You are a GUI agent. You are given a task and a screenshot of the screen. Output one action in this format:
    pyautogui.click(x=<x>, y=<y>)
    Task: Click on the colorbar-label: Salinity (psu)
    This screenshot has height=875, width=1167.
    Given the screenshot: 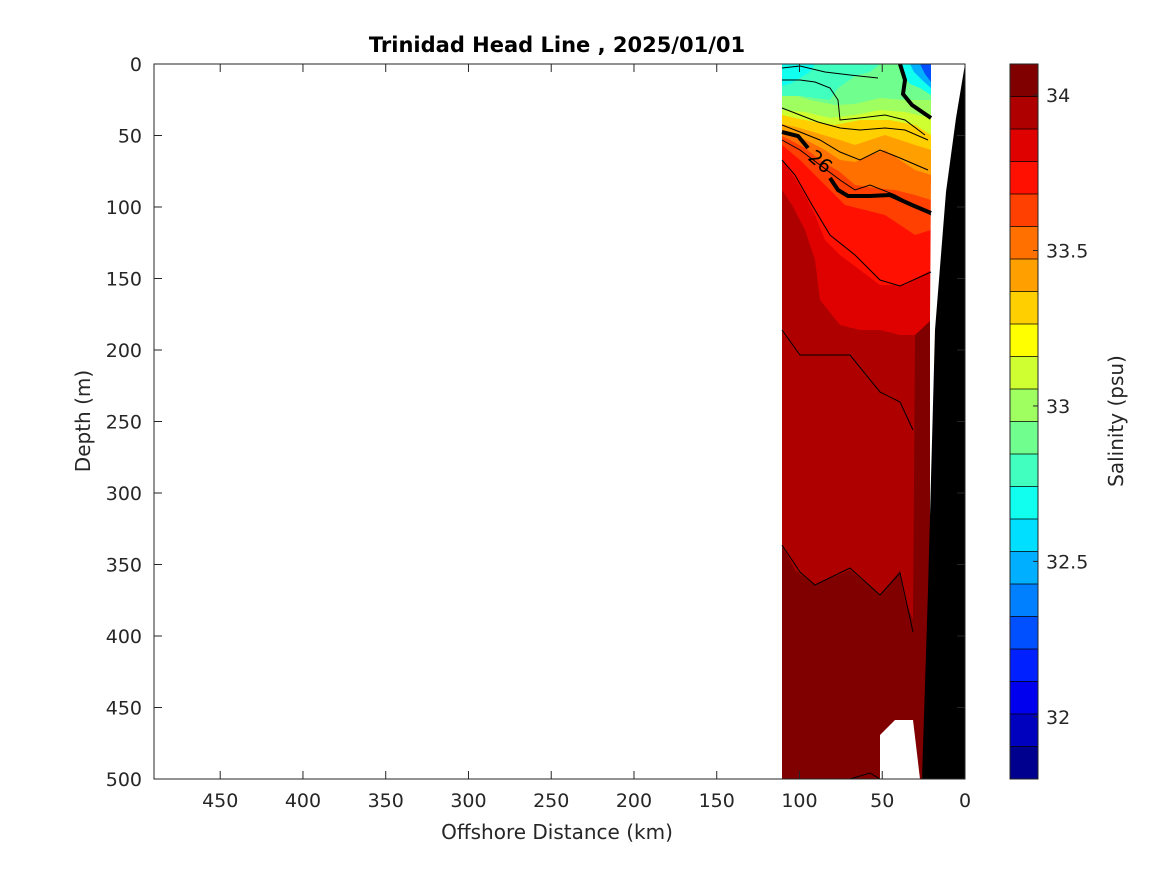 What is the action you would take?
    pyautogui.click(x=1116, y=421)
    